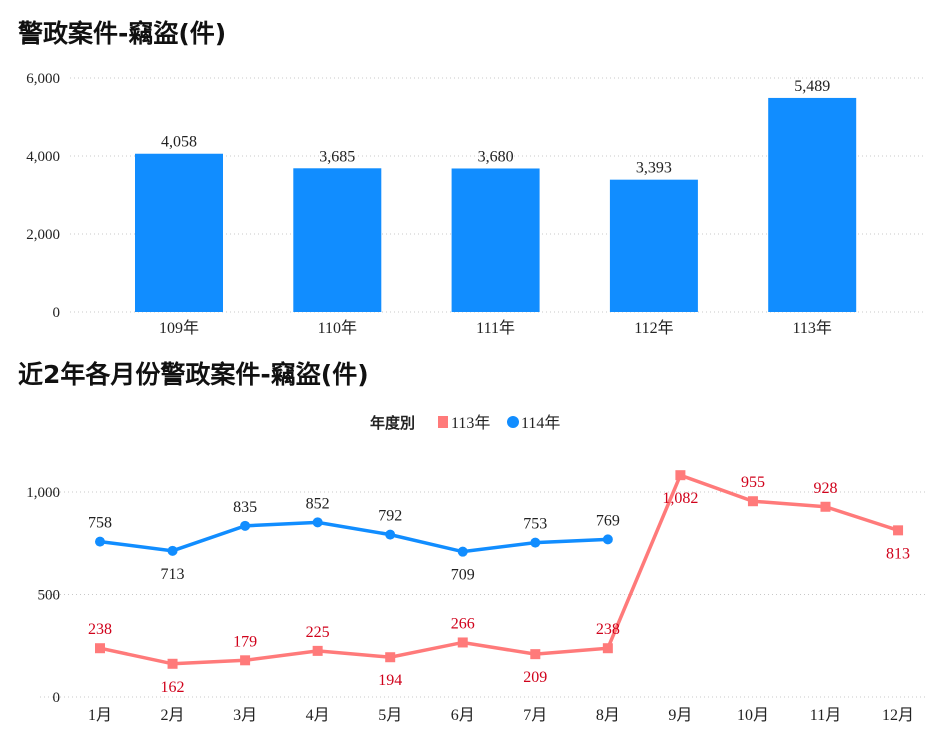  Describe the element at coordinates (337, 328) in the screenshot. I see `x-tick-label: 110年` at that location.